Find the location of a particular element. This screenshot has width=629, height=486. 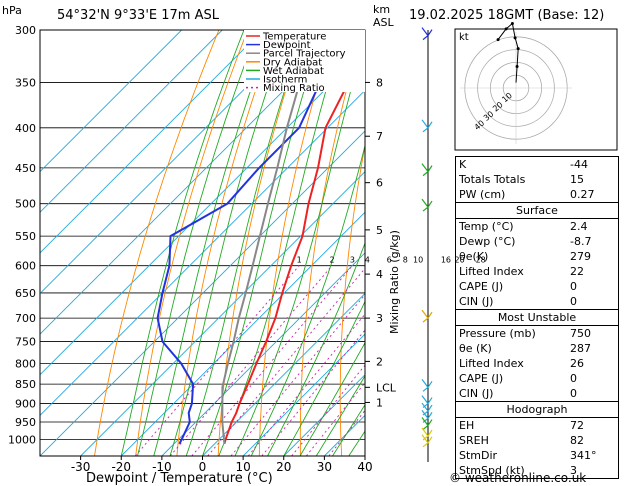

surface-key: CIN (J) is located at coordinates (476, 301).